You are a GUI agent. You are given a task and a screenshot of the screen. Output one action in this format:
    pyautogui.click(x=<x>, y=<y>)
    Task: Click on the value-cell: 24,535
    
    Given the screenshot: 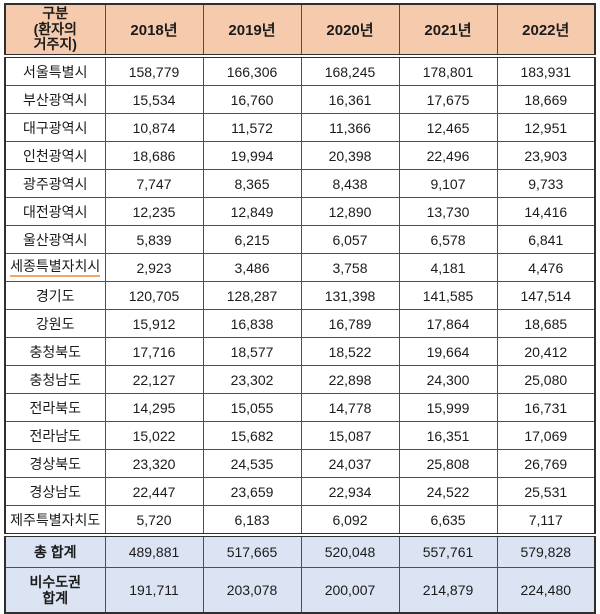 What is the action you would take?
    pyautogui.click(x=252, y=464)
    